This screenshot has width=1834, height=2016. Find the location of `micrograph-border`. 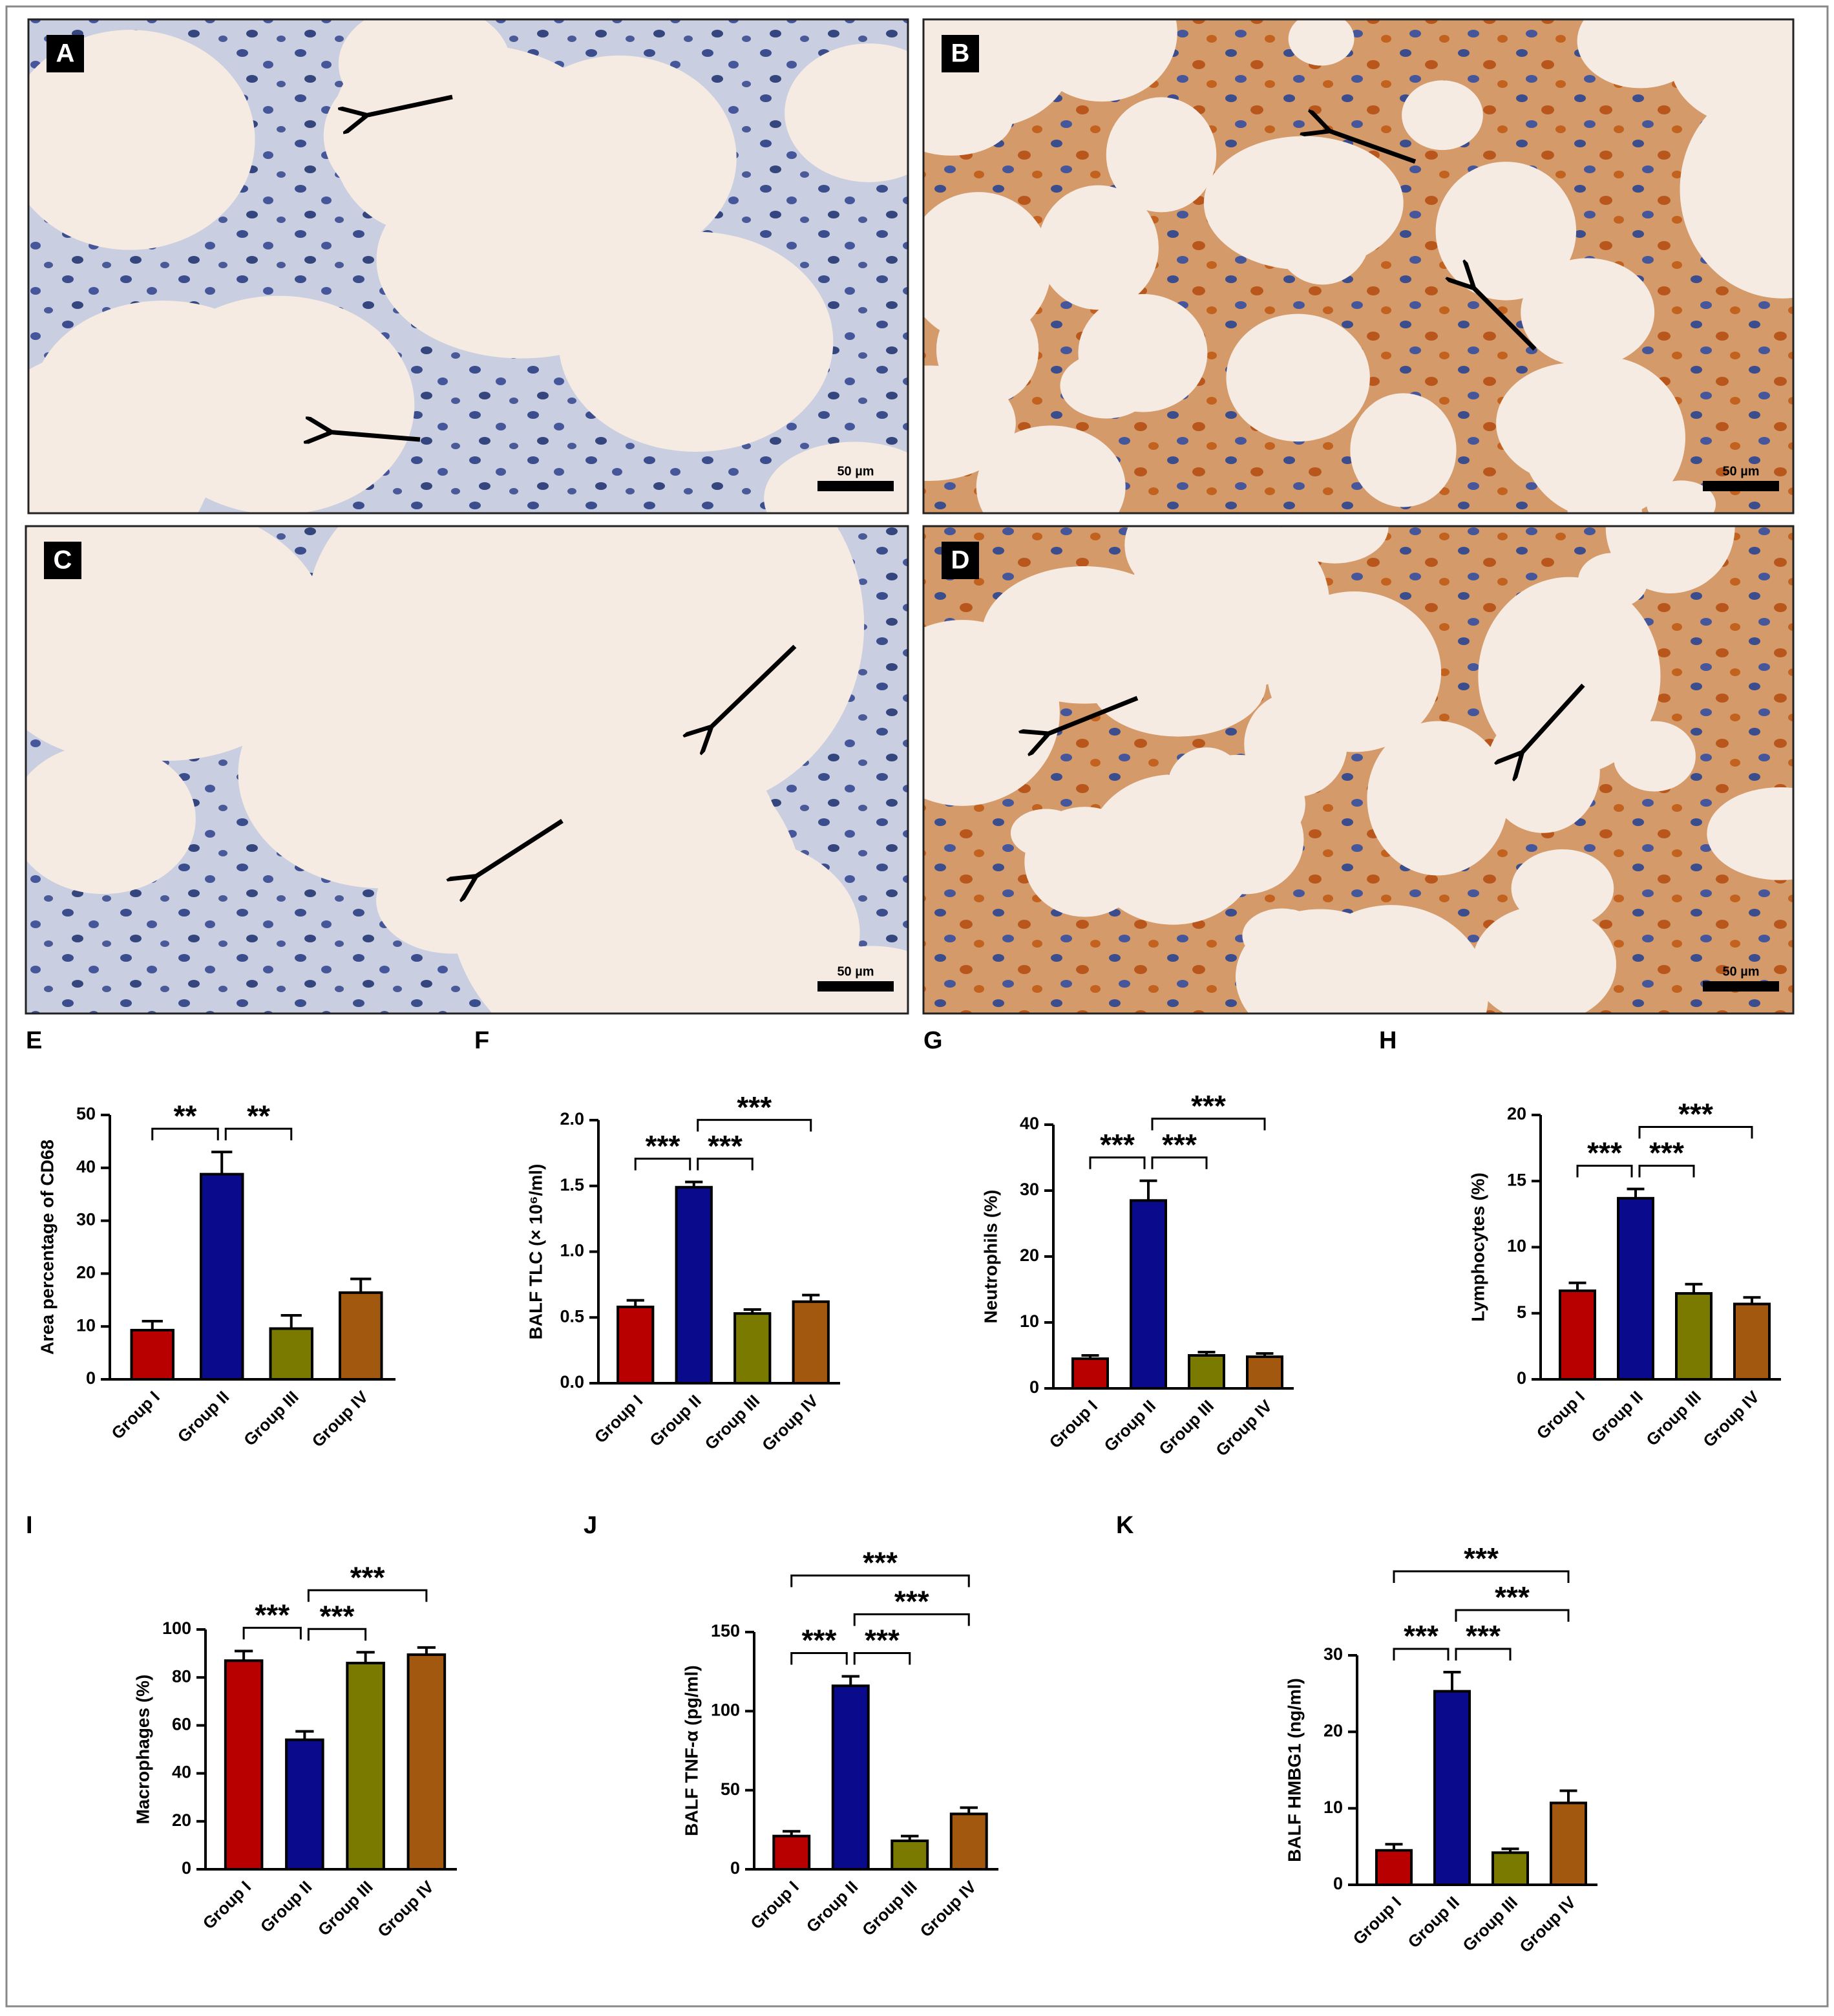

micrograph-border is located at coordinates (468, 266).